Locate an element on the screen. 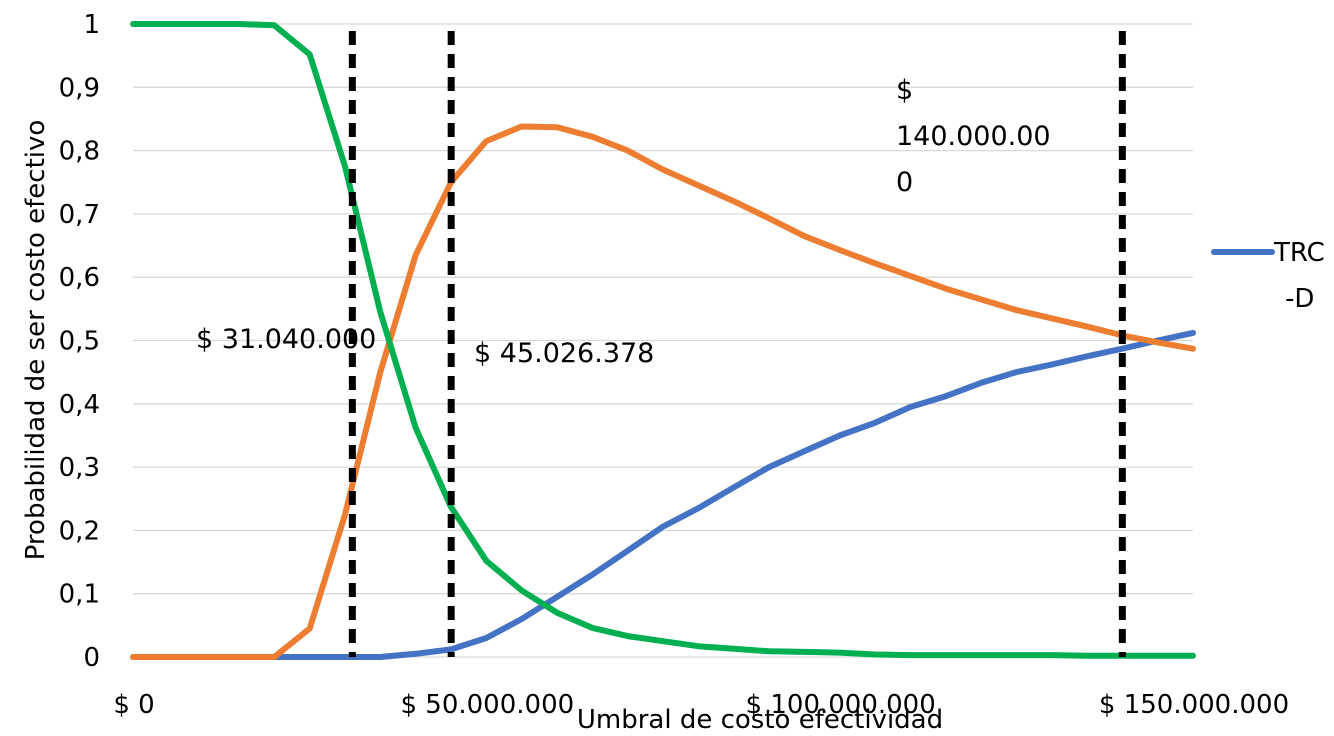 The width and height of the screenshot is (1334, 736). y-axis-title: Probabilidad de ser costo efectivo is located at coordinates (36, 340).